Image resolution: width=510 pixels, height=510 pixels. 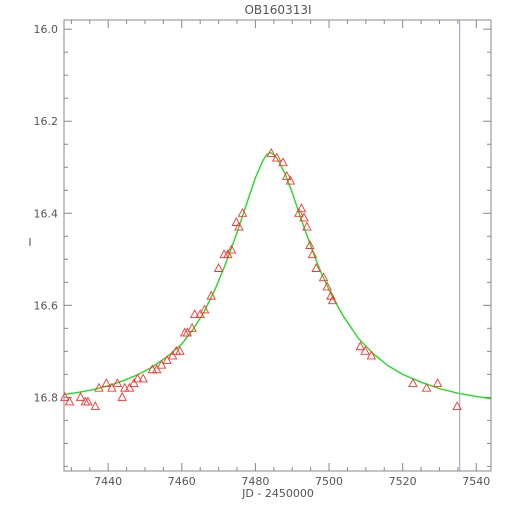 What do you see at coordinates (277, 493) in the screenshot?
I see `x-axis-label: JD - 2450000` at bounding box center [277, 493].